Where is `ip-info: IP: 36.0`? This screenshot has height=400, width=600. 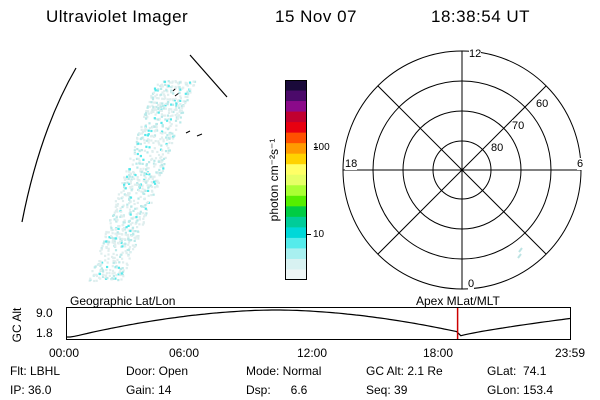
ip-info: IP: 36.0 is located at coordinates (31, 390).